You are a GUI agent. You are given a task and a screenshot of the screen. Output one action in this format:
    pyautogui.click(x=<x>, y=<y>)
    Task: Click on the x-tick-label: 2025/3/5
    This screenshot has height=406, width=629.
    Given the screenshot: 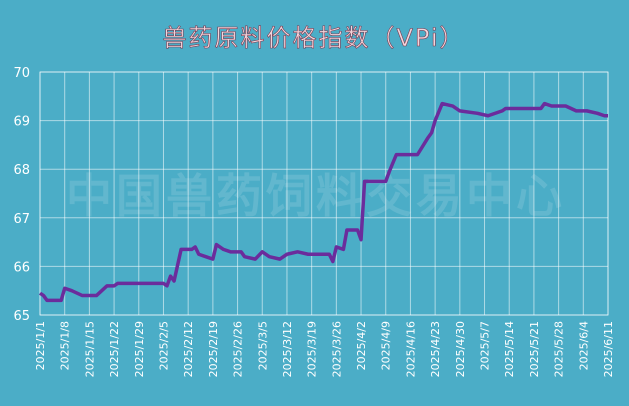 What is the action you would take?
    pyautogui.click(x=262, y=345)
    